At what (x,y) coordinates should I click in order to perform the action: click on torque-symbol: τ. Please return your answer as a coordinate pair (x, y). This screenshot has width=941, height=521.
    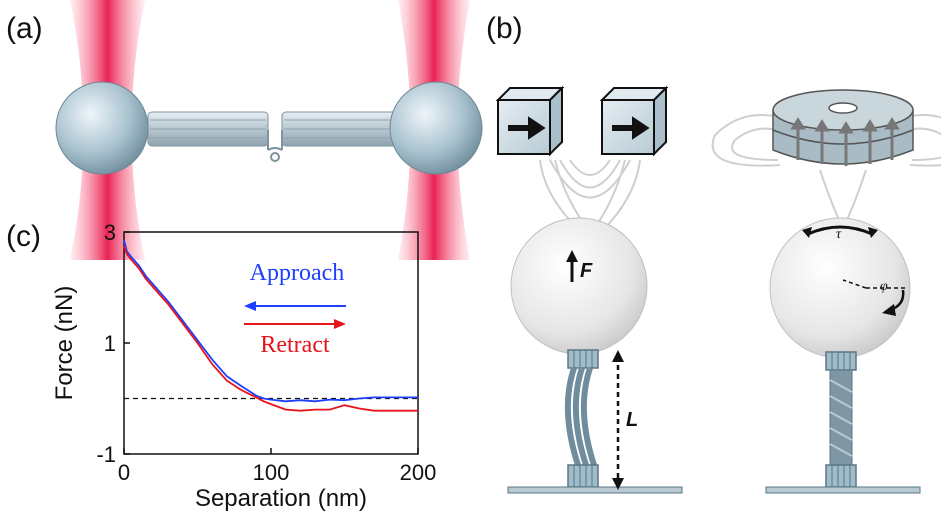
    Looking at the image, I should click on (839, 234).